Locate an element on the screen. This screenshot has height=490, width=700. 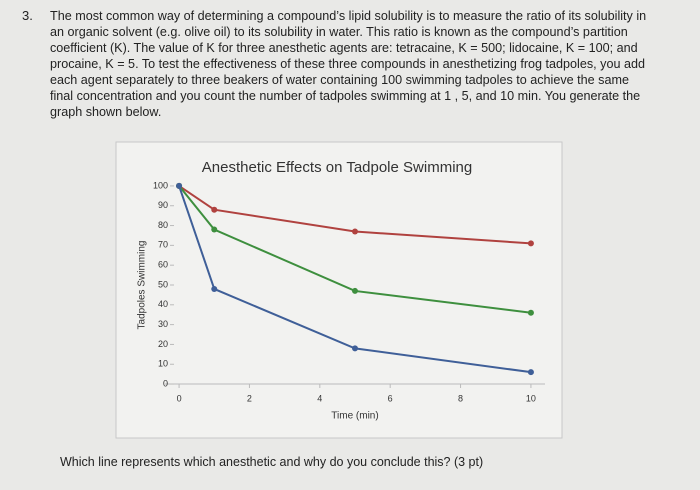
x-tick-label: 6 is located at coordinates (390, 398).